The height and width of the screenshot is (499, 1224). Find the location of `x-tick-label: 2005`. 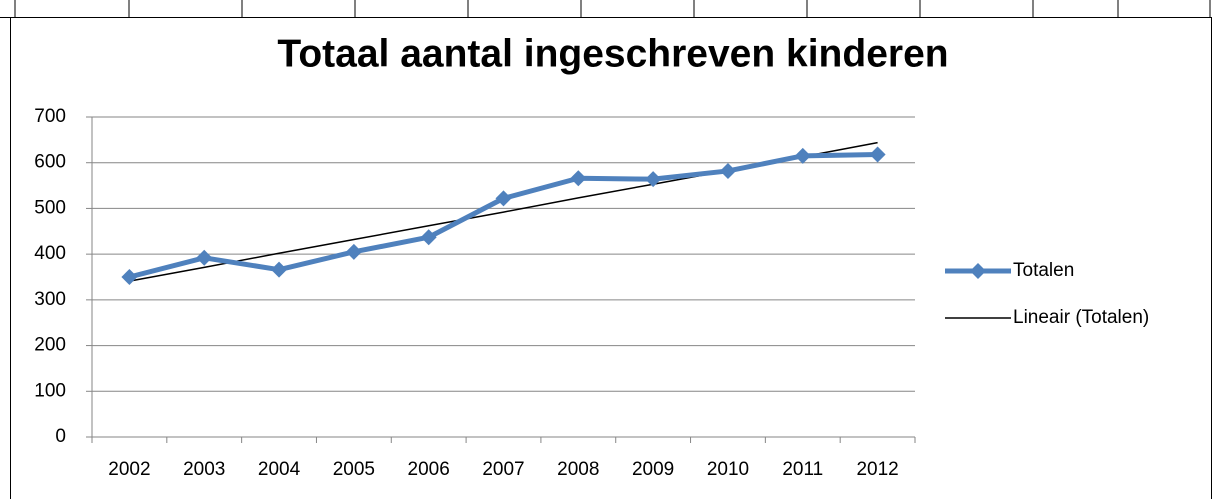

x-tick-label: 2005 is located at coordinates (354, 469).